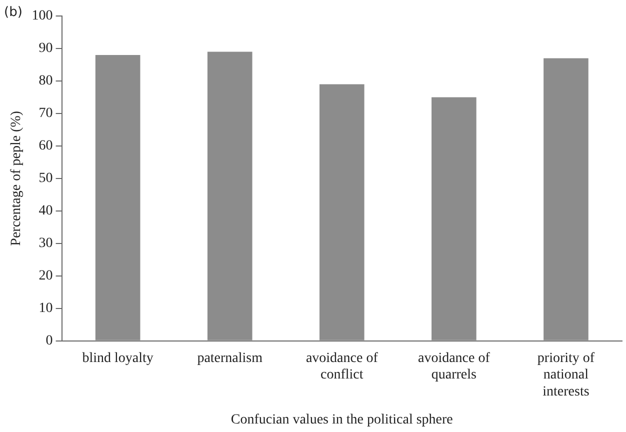  Describe the element at coordinates (118, 358) in the screenshot. I see `x-tick-label: blind loyalty` at that location.